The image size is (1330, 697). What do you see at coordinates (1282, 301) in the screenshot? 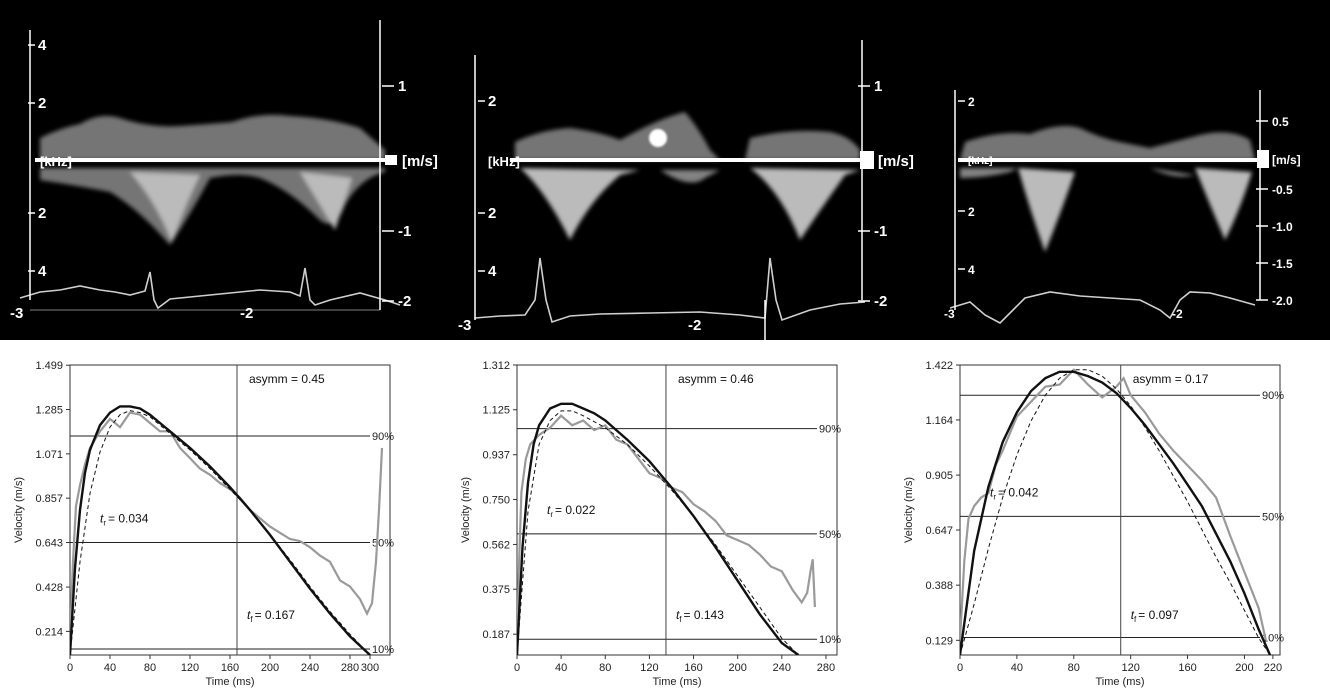
I see `velocity-tick-label: -2.0` at bounding box center [1282, 301].